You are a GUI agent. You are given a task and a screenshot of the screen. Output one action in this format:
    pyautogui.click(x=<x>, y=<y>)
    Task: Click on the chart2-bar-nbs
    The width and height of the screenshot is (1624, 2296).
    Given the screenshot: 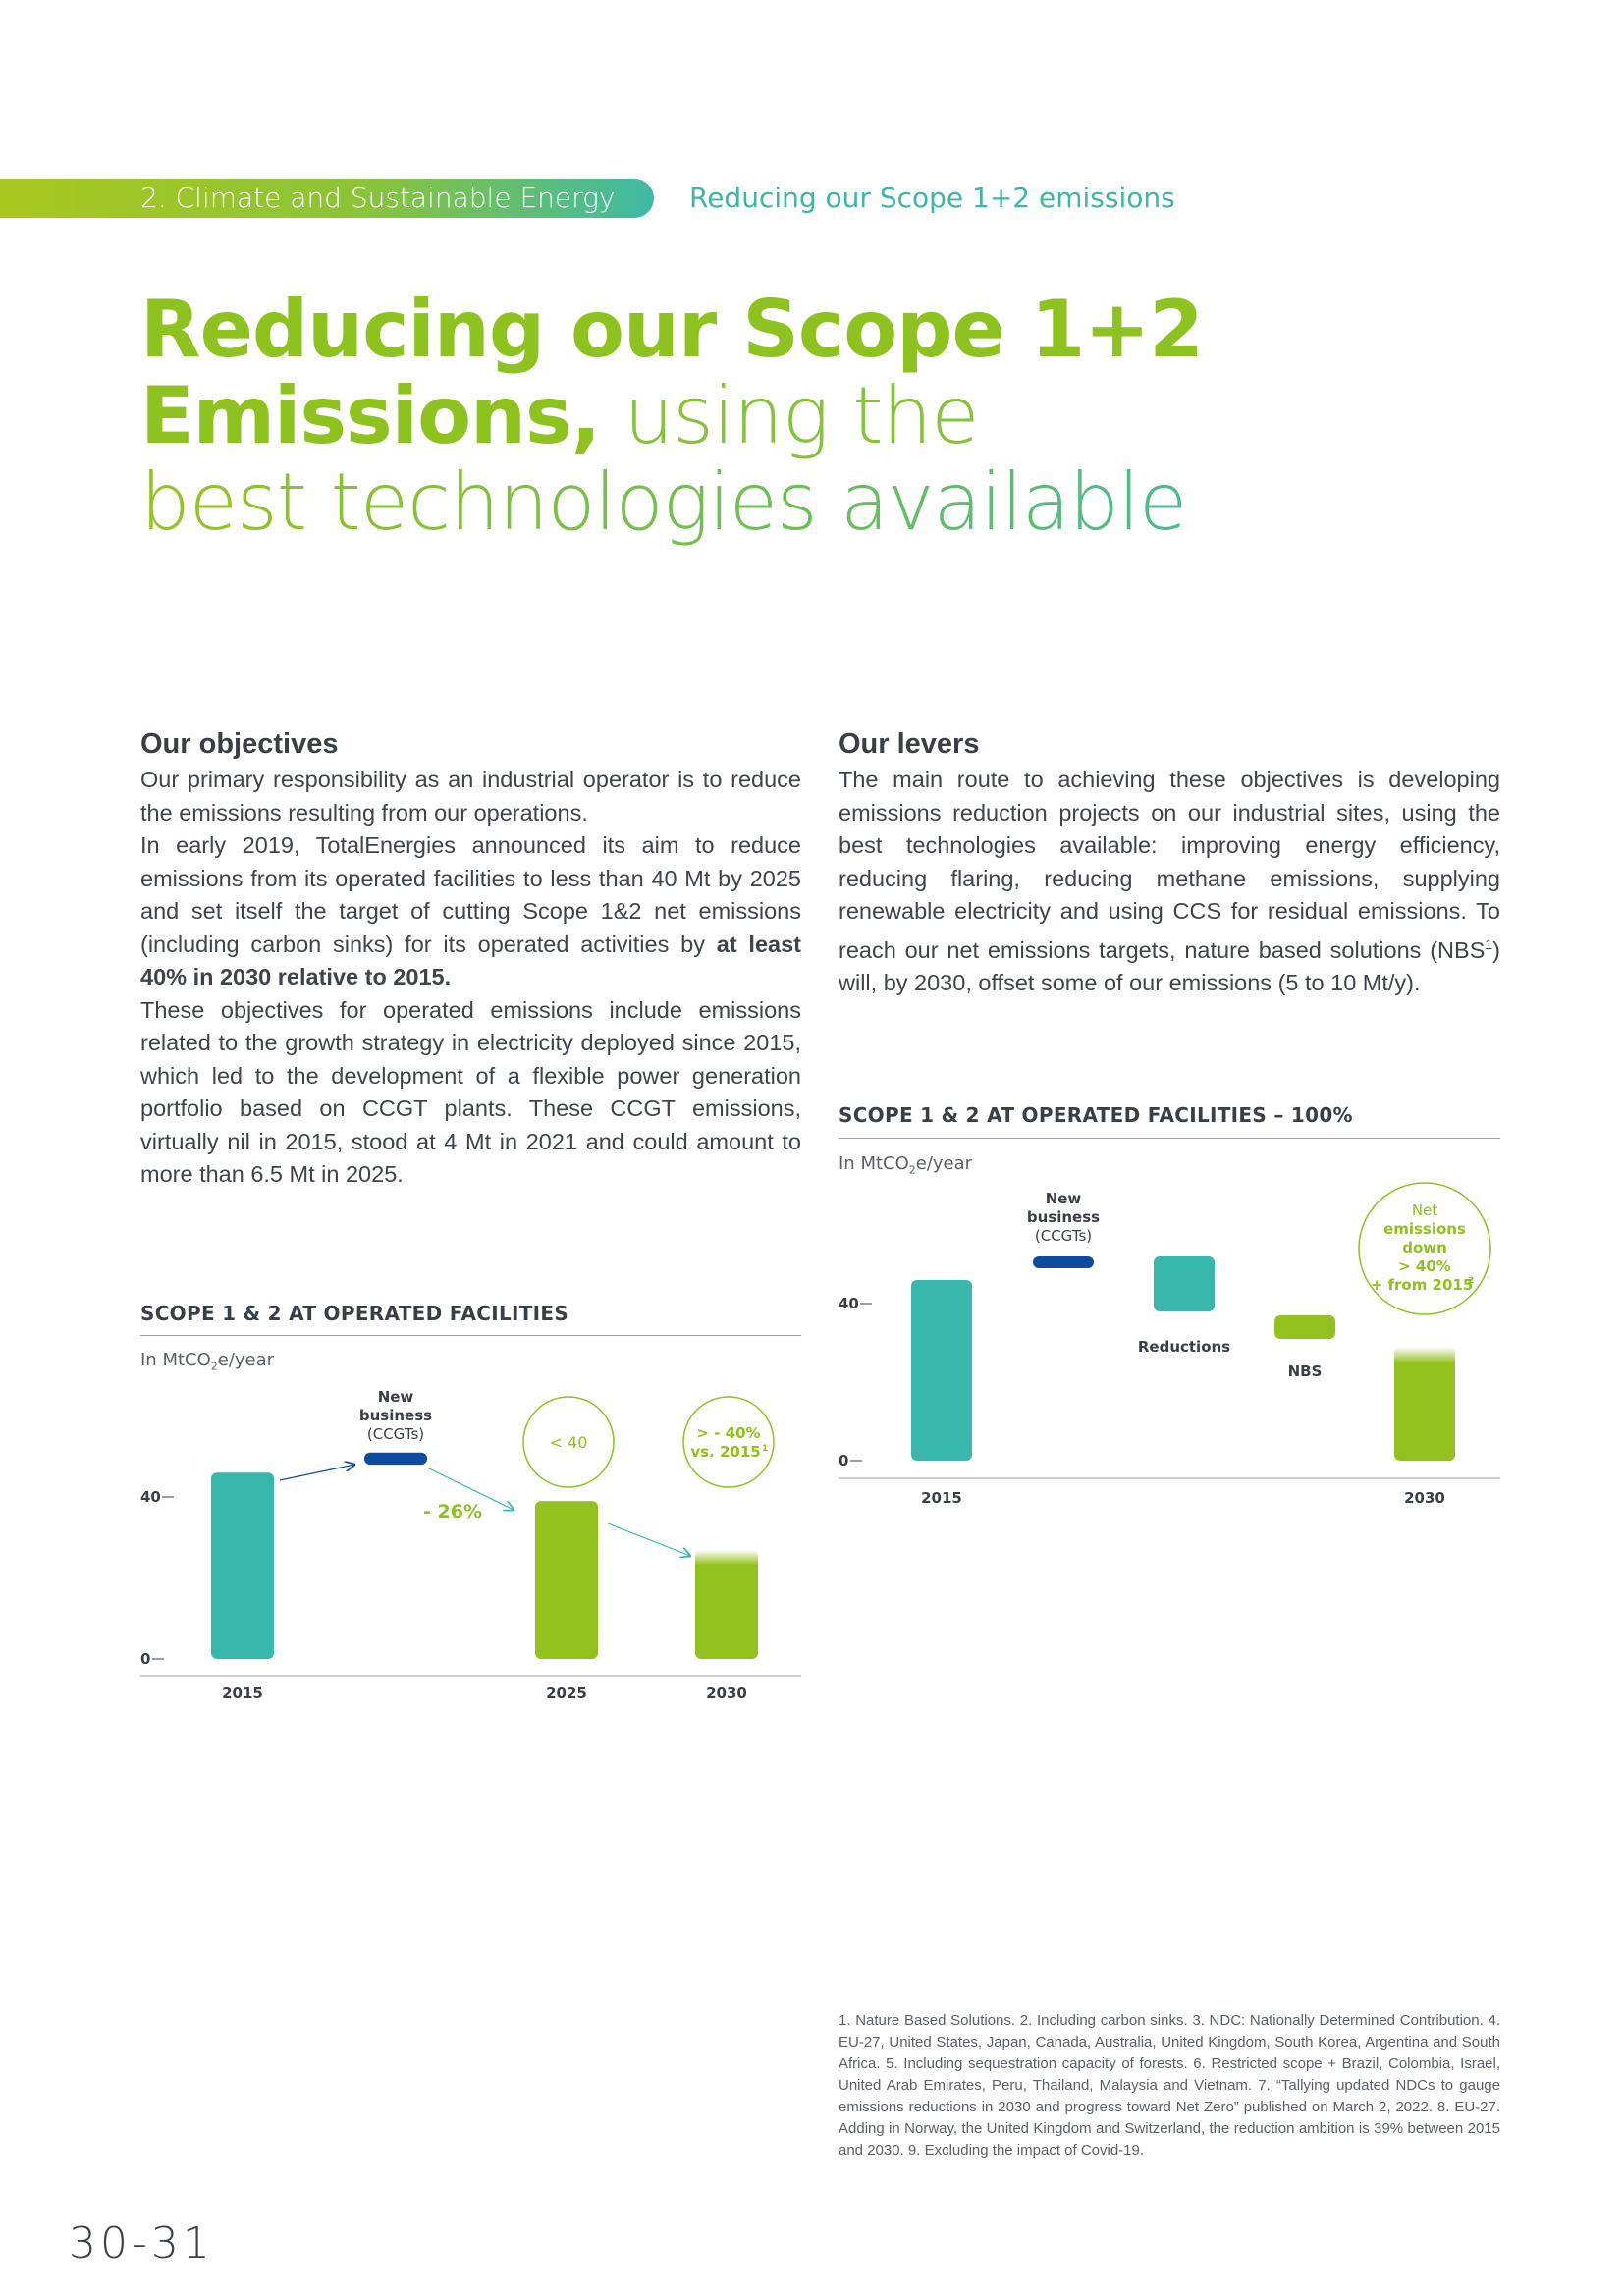 What is the action you would take?
    pyautogui.click(x=1304, y=1327)
    